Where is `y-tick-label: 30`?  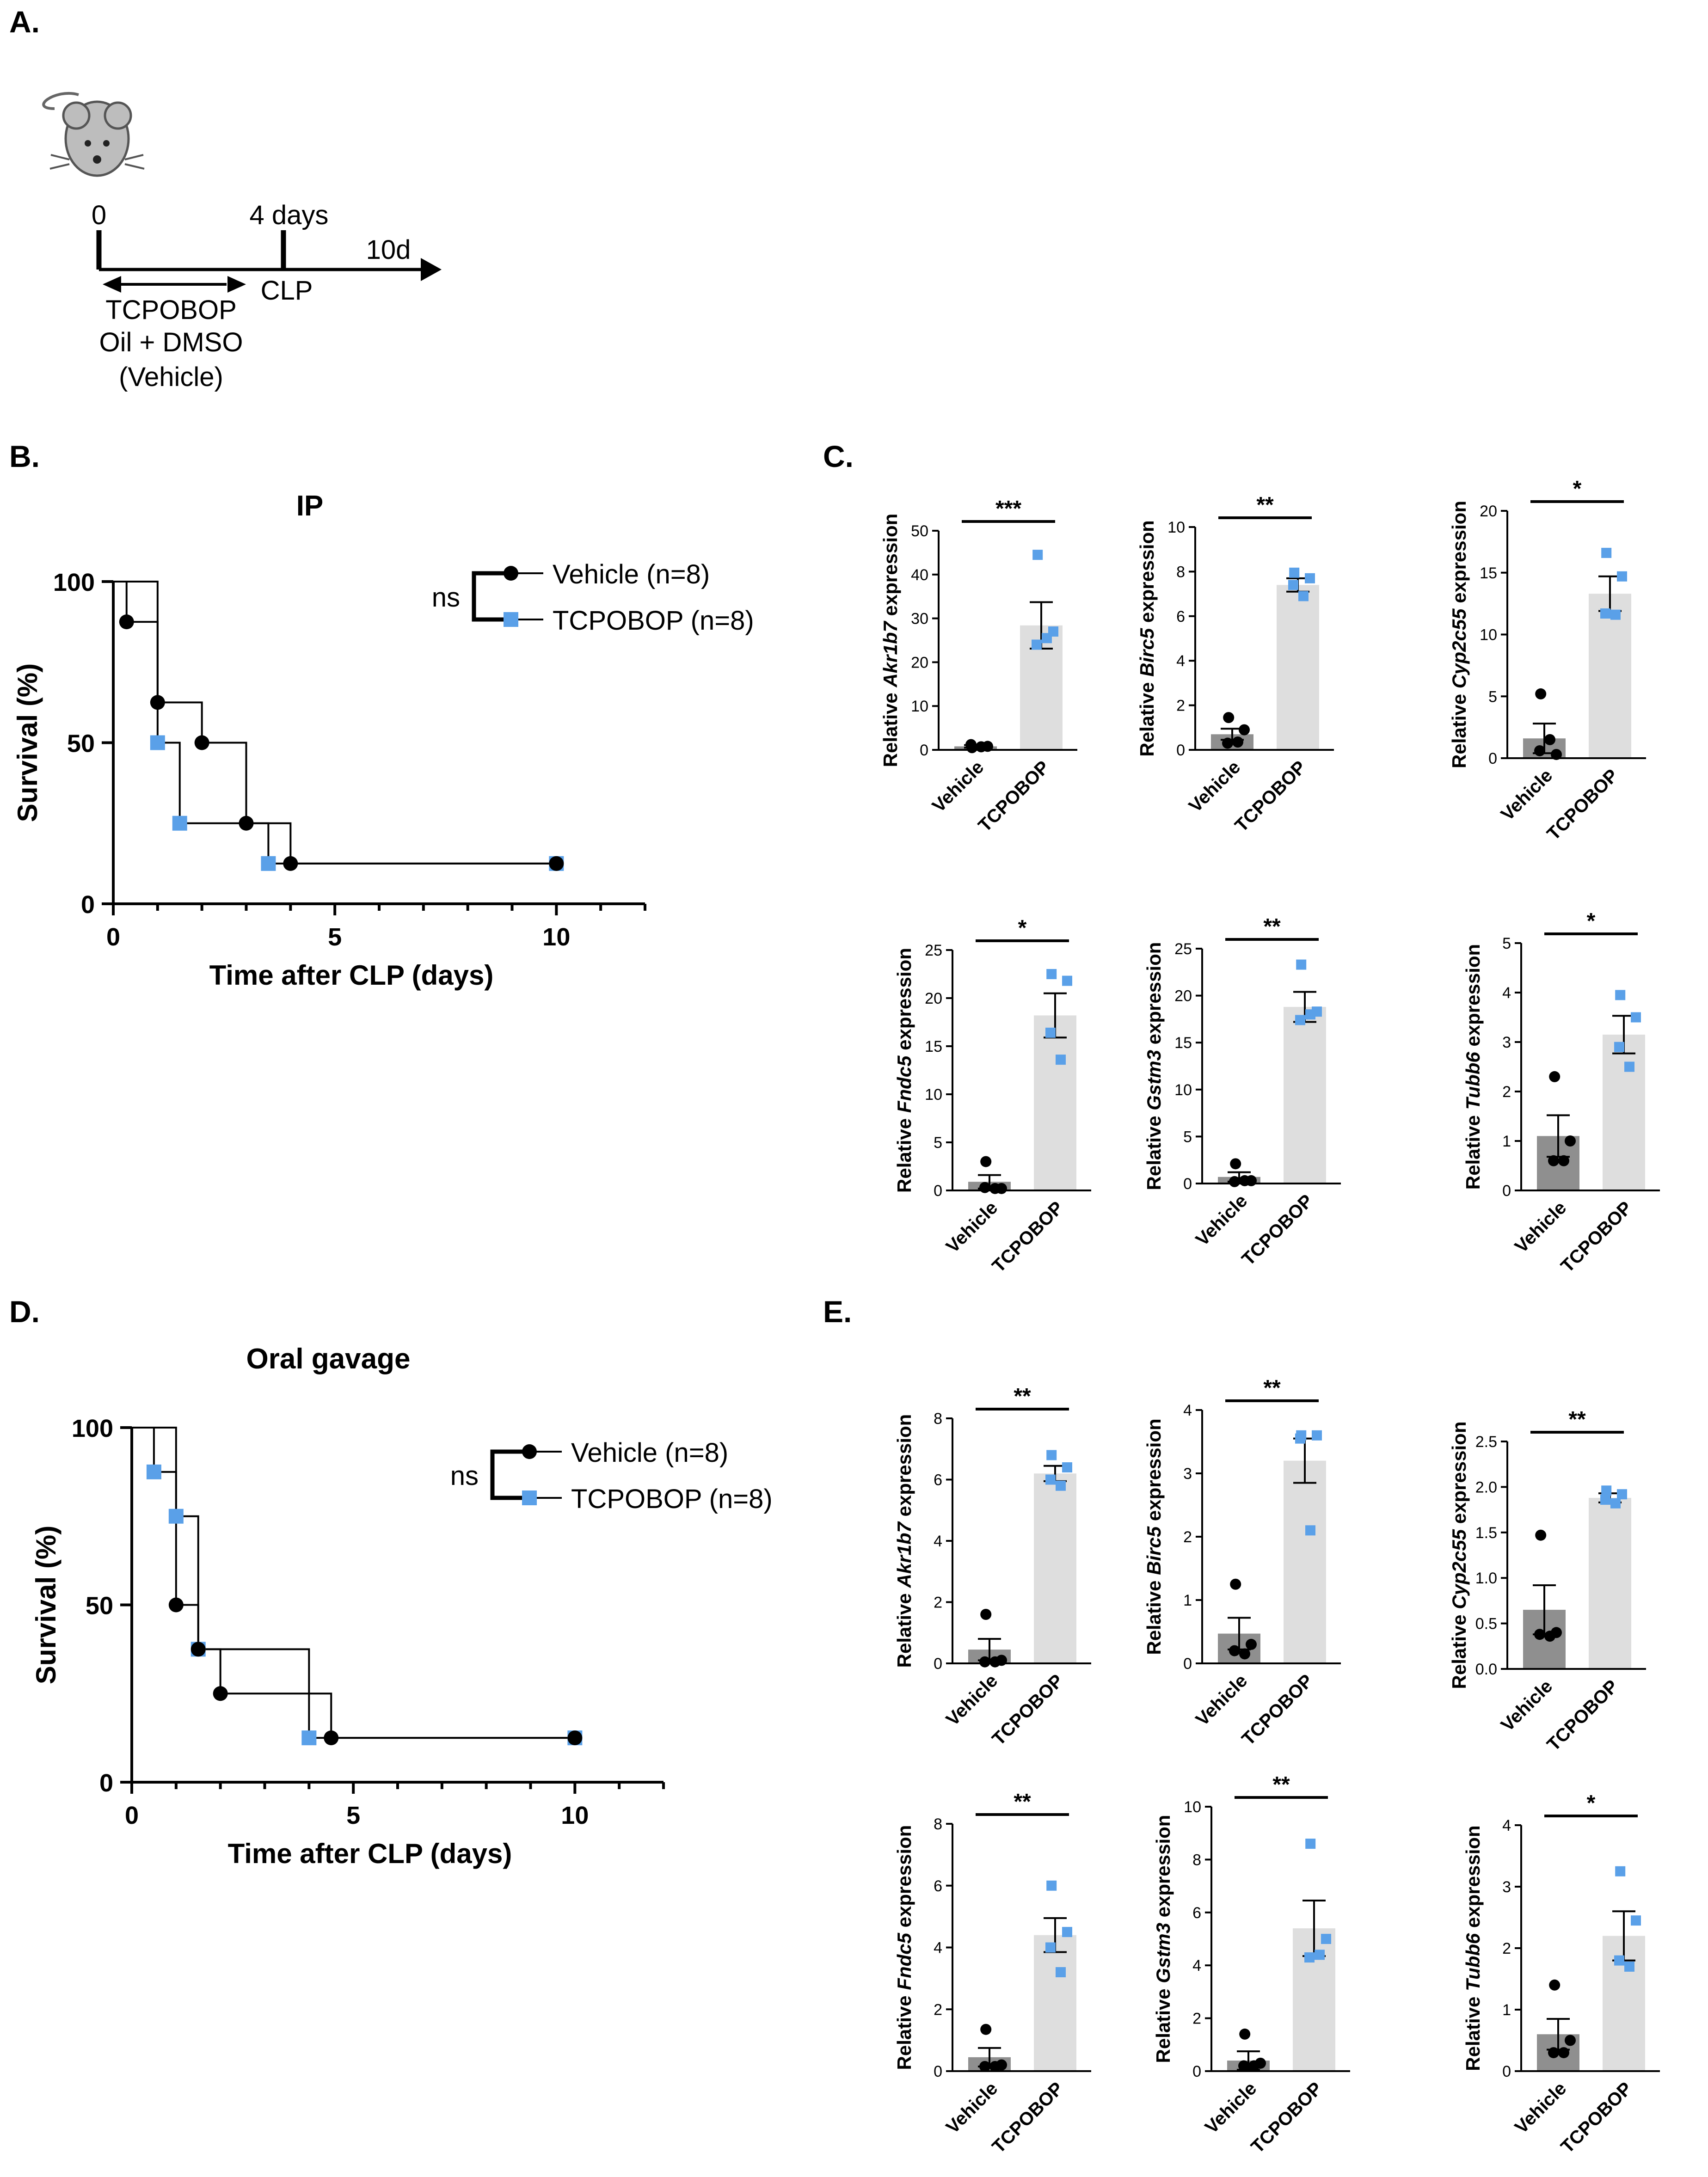
y-tick-label: 30 is located at coordinates (919, 619).